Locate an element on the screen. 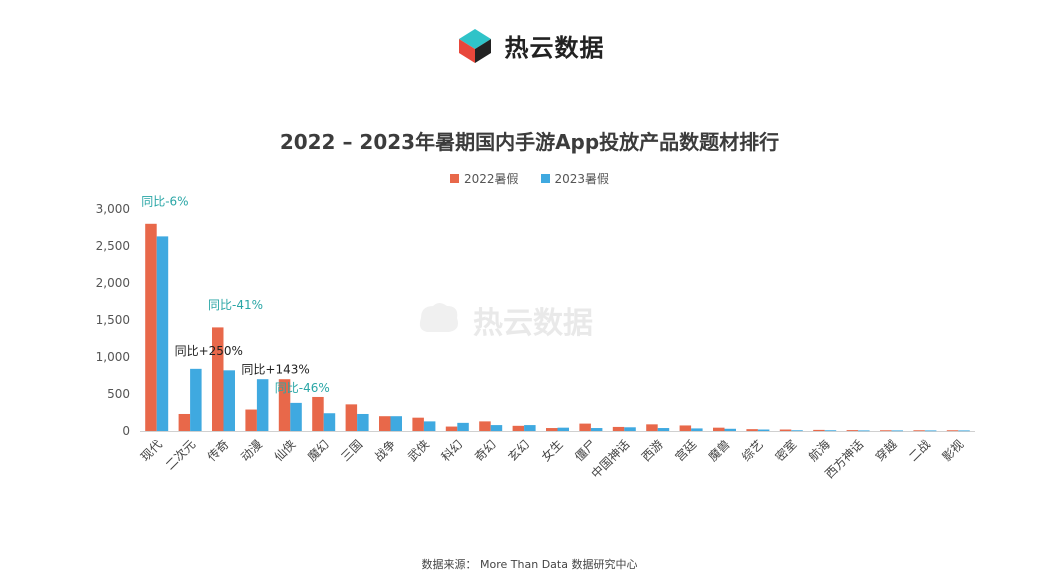 The width and height of the screenshot is (1059, 584). x-tick-label: 穿越 is located at coordinates (886, 451).